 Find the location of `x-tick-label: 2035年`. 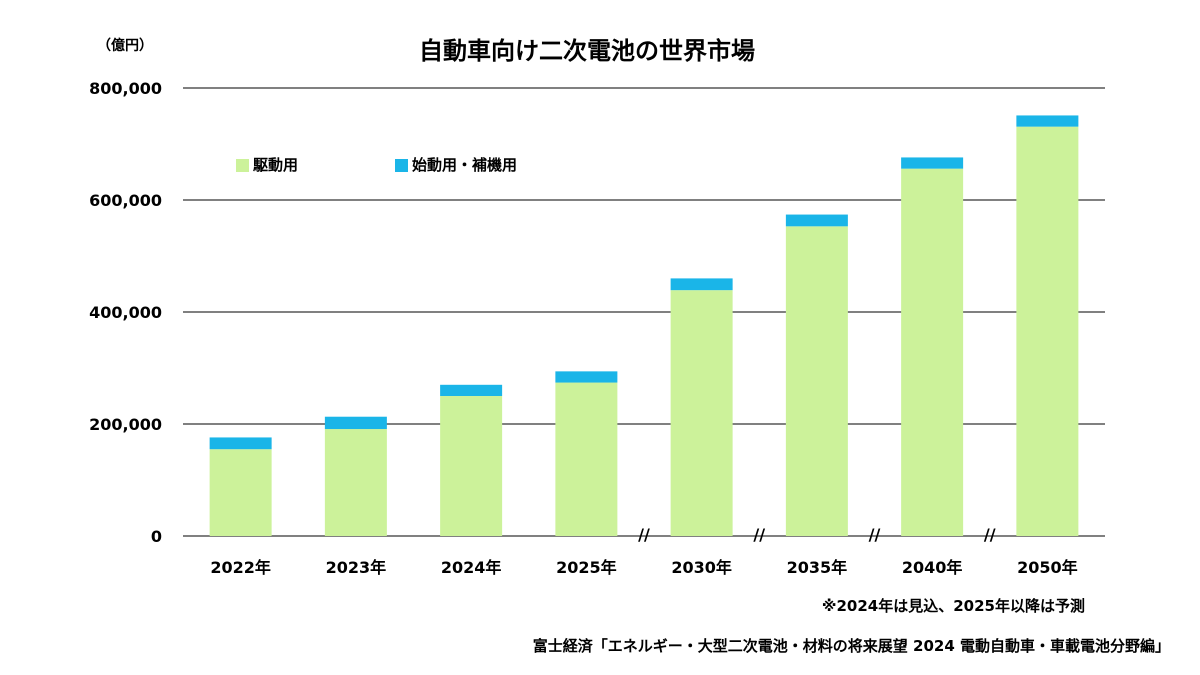

x-tick-label: 2035年 is located at coordinates (817, 567).